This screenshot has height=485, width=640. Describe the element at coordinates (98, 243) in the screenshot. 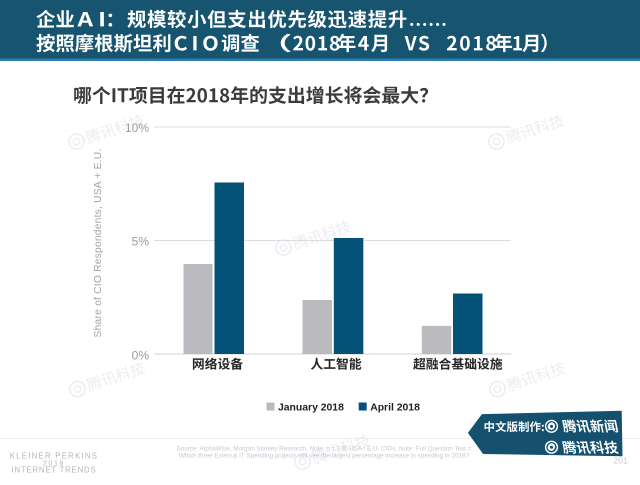

I see `svg-text:Share of CIO Respondents, USA: Share of CIO Respondents, USA + E.U.` at that location.